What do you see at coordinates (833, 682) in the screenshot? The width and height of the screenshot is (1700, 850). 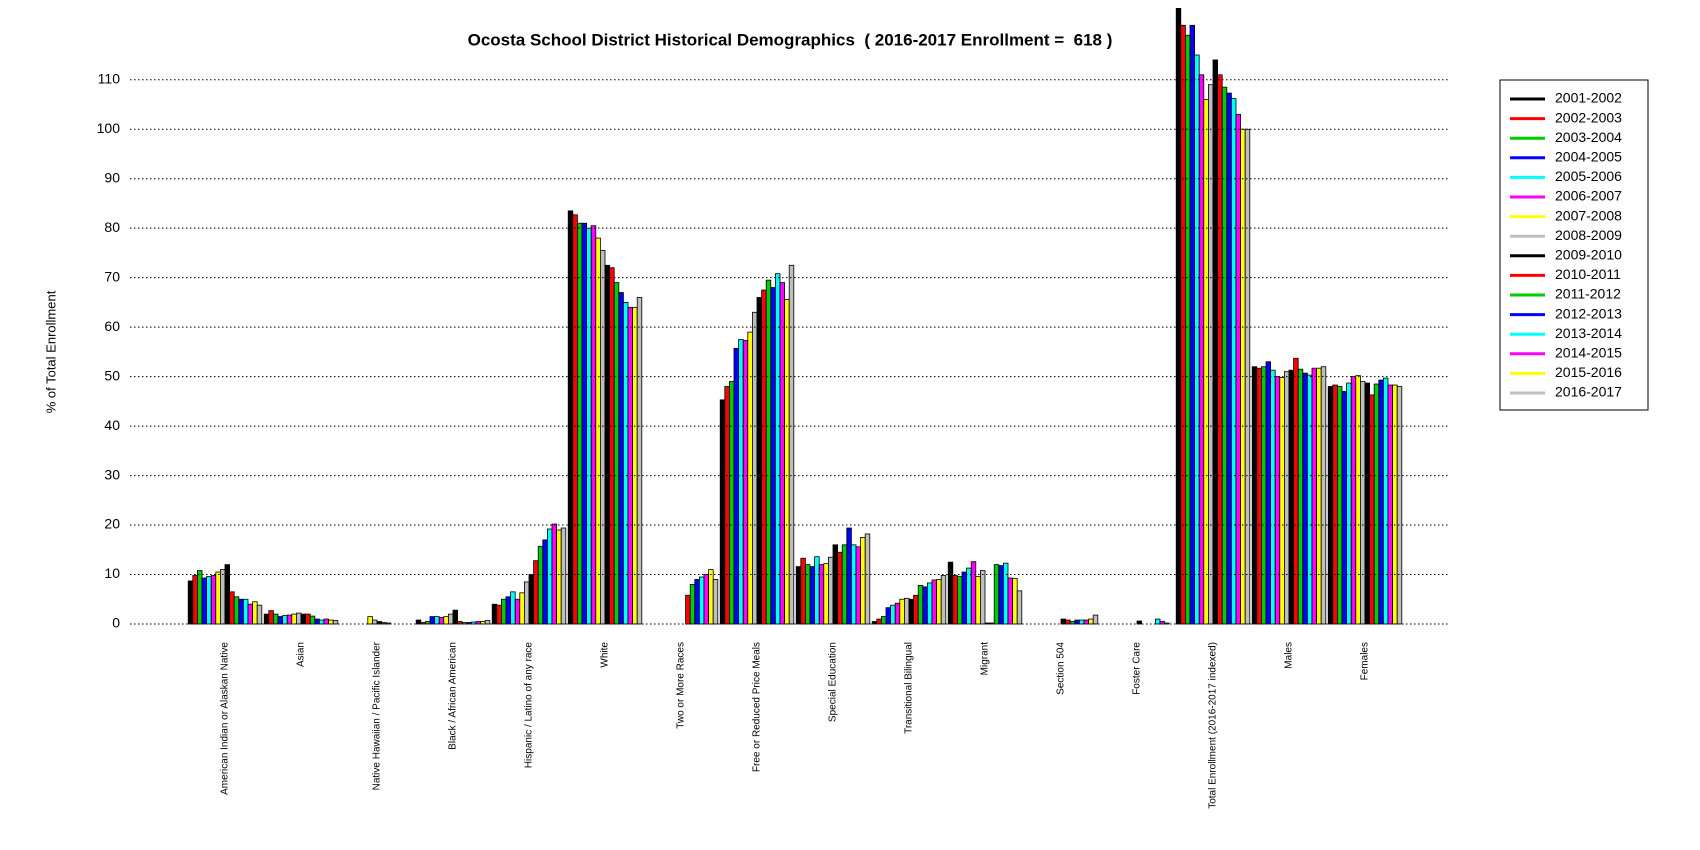 I see `x-tick-label: Special Education` at bounding box center [833, 682].